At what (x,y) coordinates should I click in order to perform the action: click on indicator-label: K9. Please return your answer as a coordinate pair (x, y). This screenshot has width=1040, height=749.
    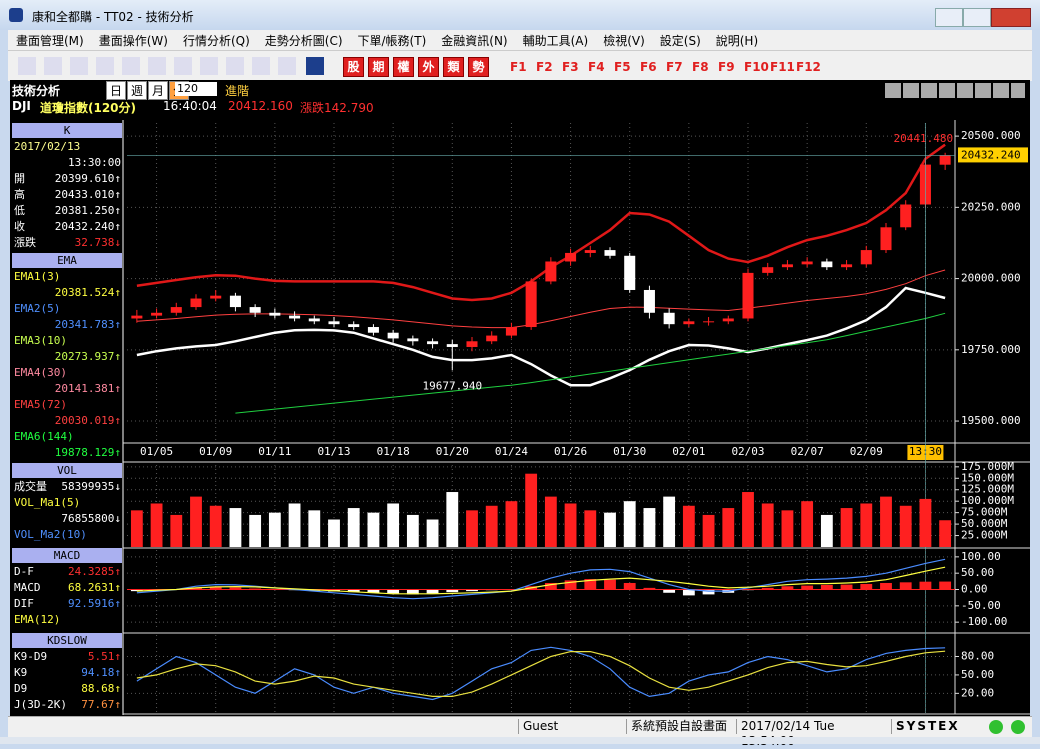
    Looking at the image, I should click on (20, 672).